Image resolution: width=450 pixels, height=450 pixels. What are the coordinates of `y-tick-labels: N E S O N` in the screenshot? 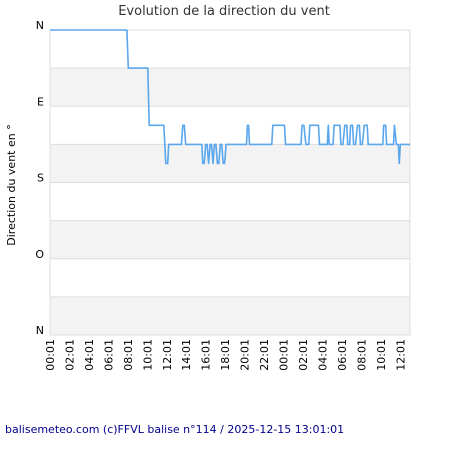 It's located at (39, 178).